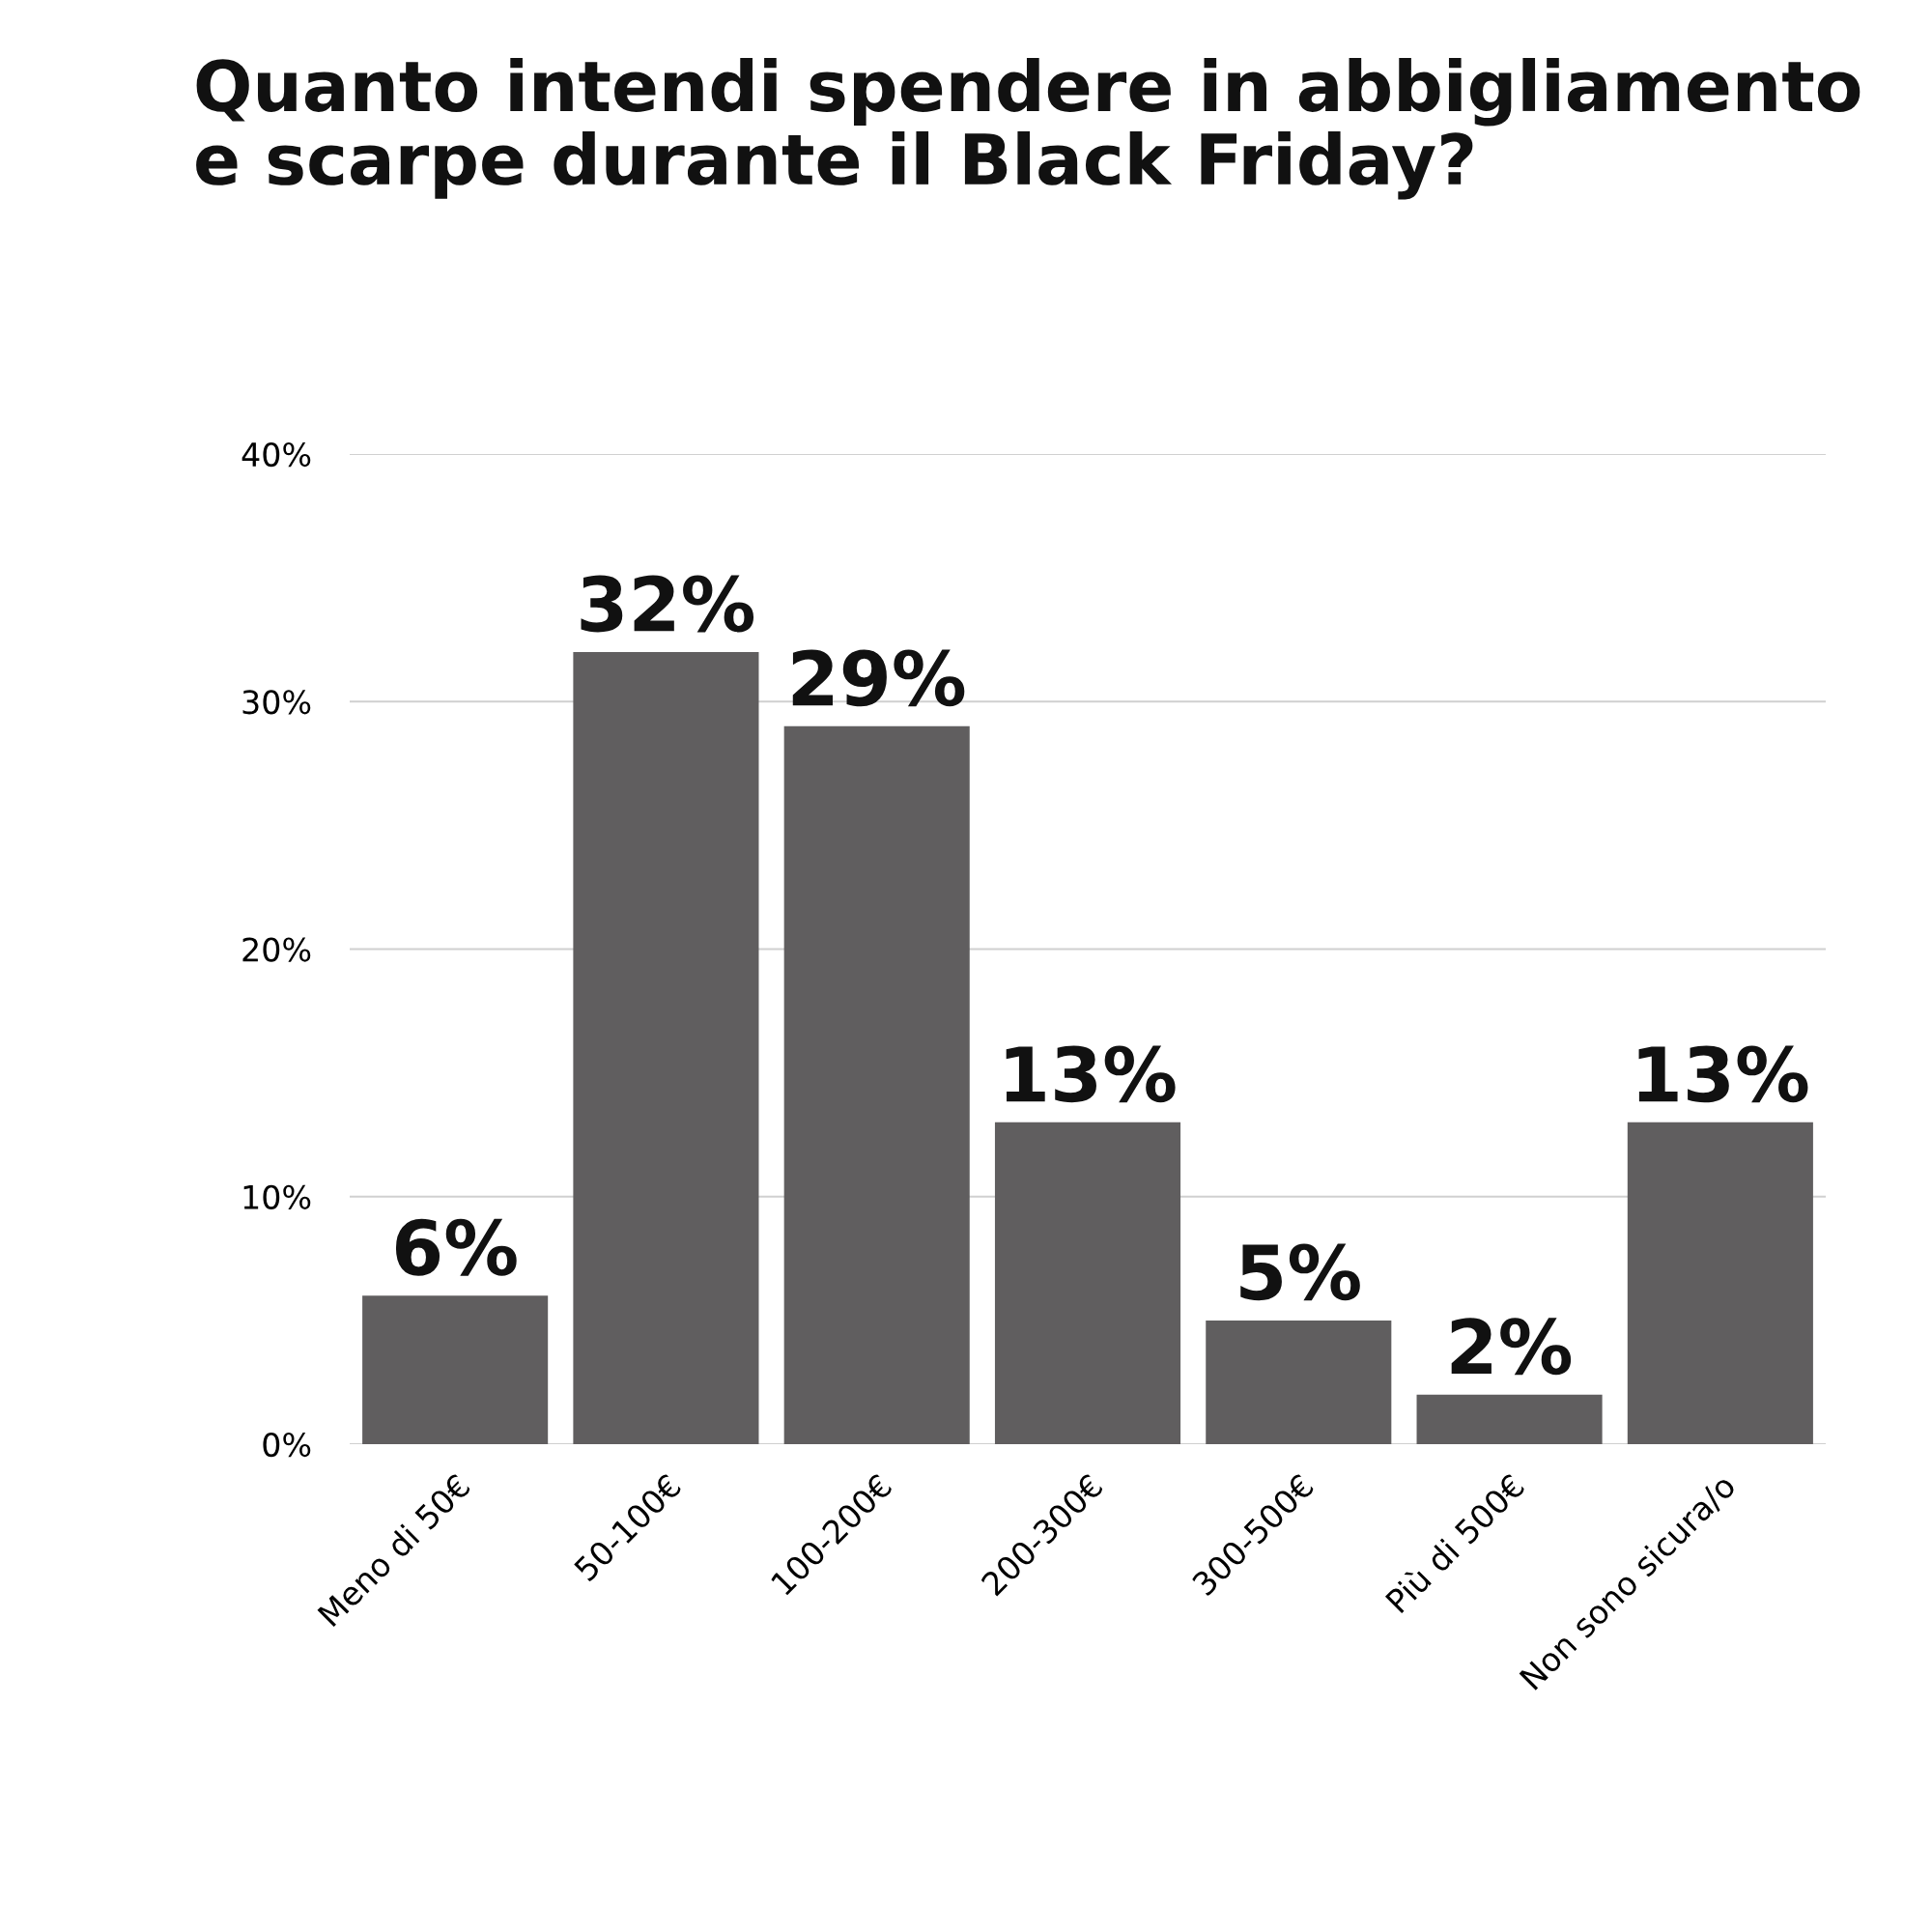 The width and height of the screenshot is (1932, 1932). I want to click on data-label: 29%, so click(878, 678).